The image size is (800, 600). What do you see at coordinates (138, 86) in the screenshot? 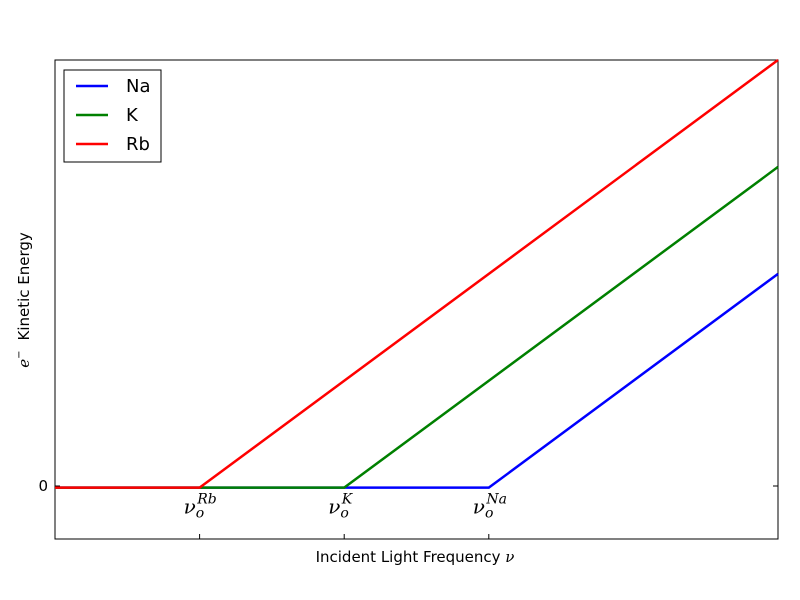
I see `legend-label-na: Na` at bounding box center [138, 86].